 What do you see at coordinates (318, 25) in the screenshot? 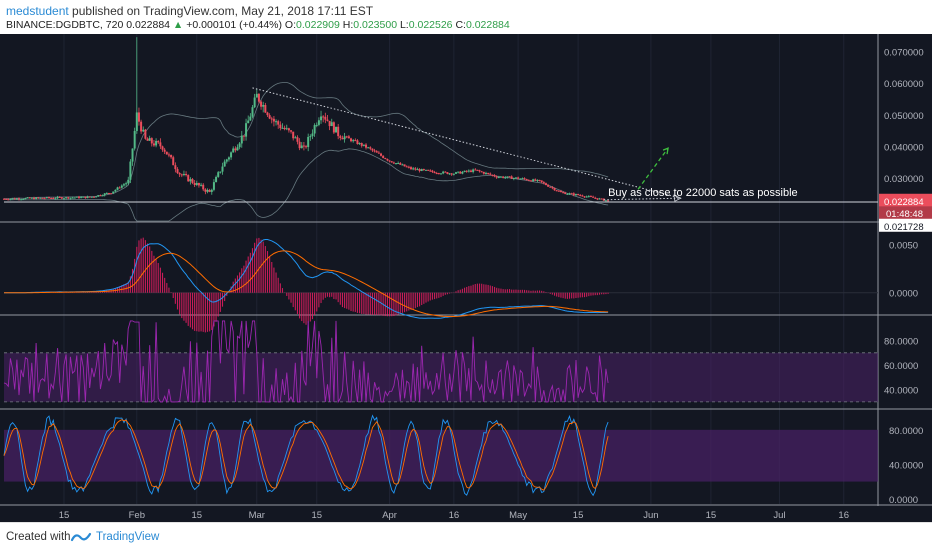
I see `open-value: 0.022909` at bounding box center [318, 25].